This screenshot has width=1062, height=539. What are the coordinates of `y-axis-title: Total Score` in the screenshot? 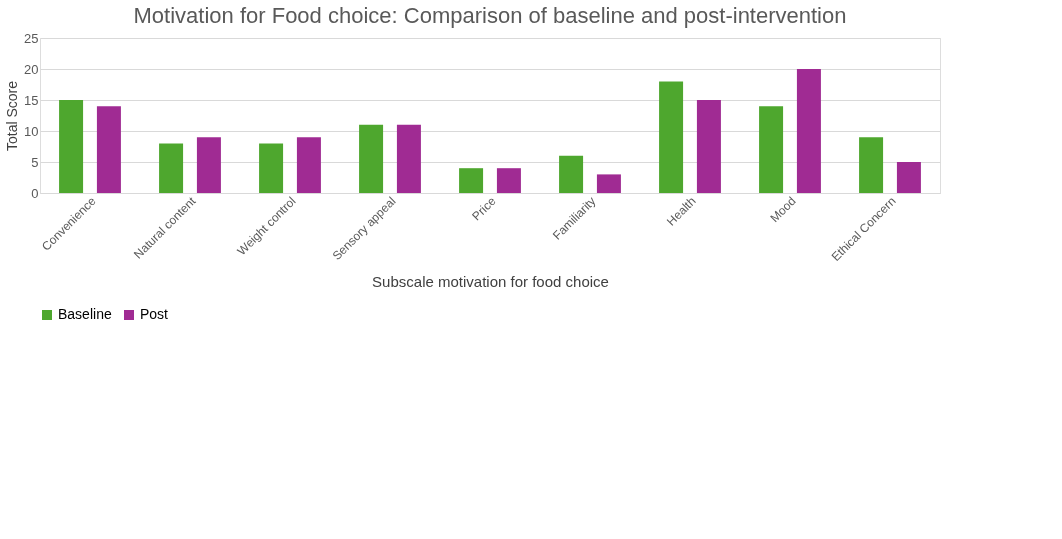 It's located at (12, 116).